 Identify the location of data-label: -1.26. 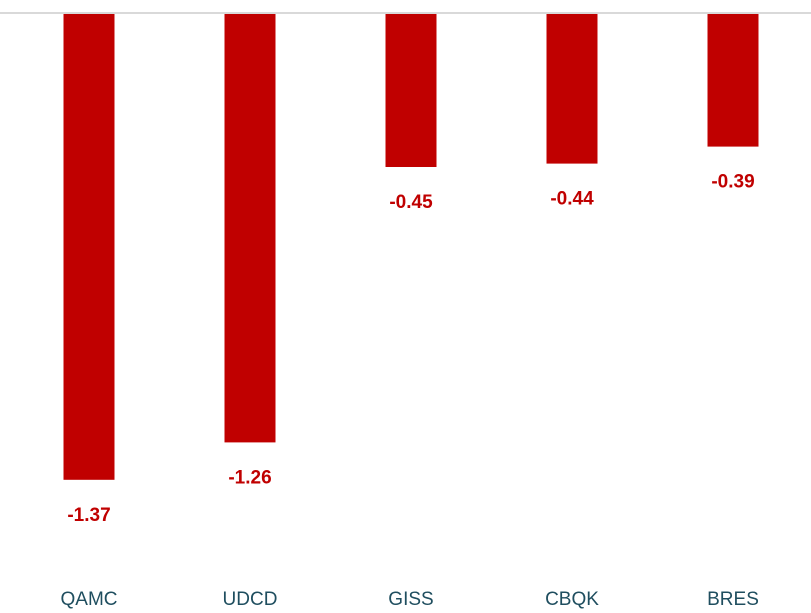
(249, 477).